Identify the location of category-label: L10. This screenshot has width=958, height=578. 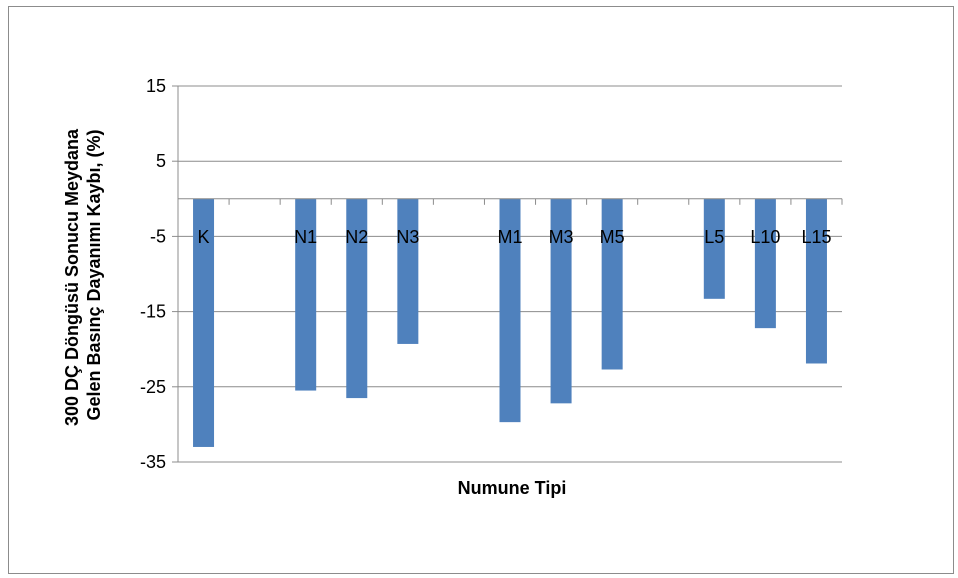
(765, 237).